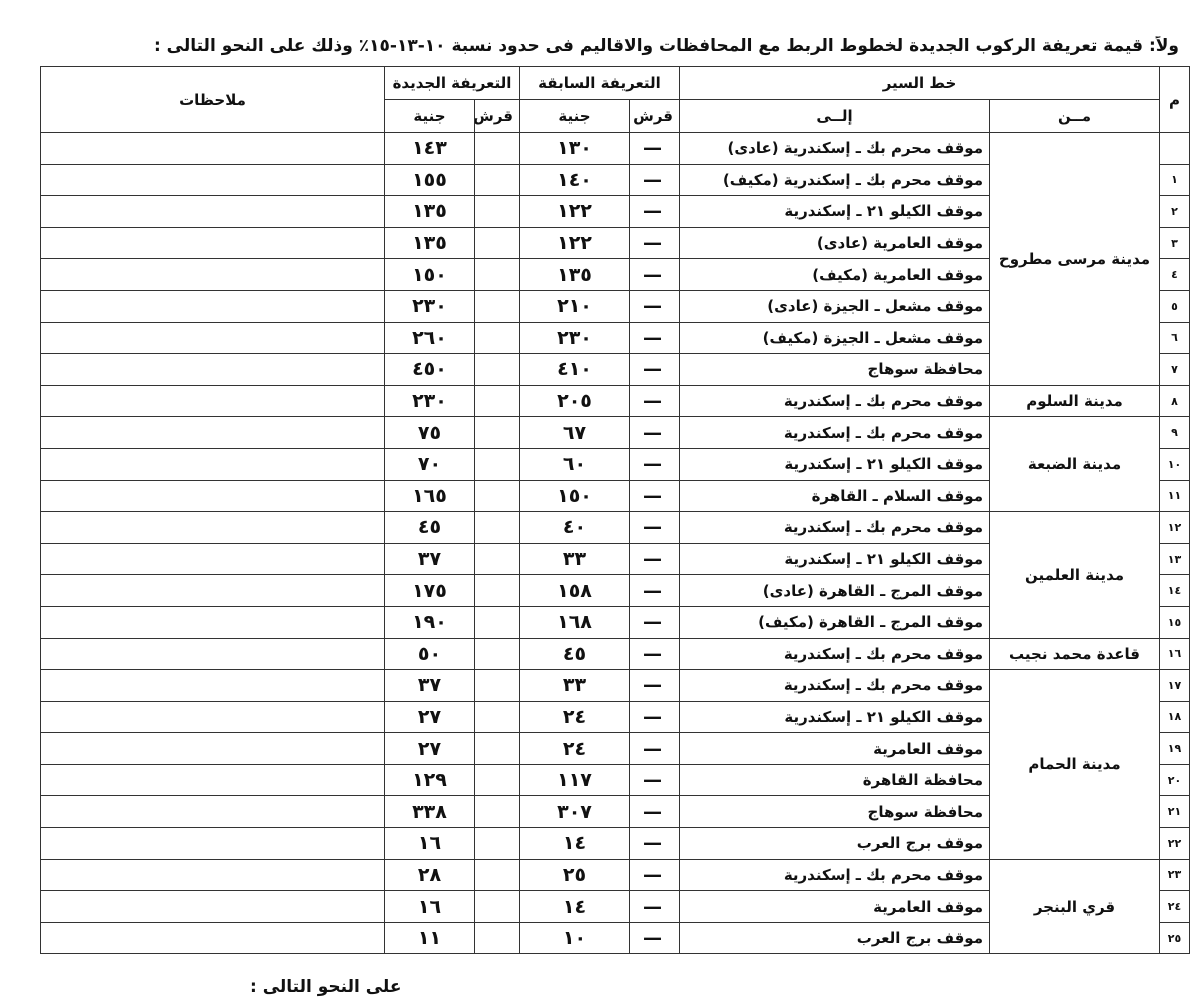  What do you see at coordinates (599, 83) in the screenshot?
I see `head-prev: التعريفة السابقة` at bounding box center [599, 83].